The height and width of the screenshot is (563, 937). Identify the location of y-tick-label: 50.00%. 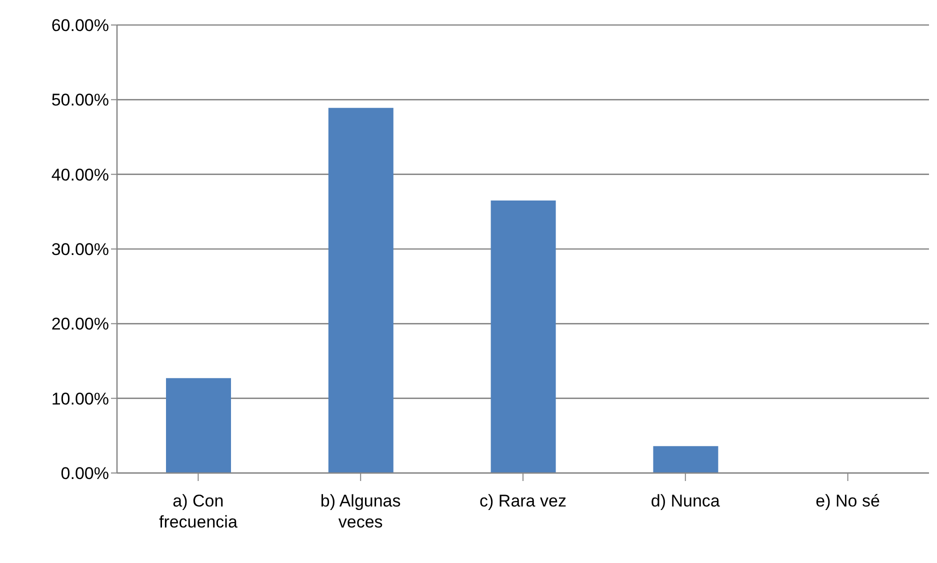
(80, 100).